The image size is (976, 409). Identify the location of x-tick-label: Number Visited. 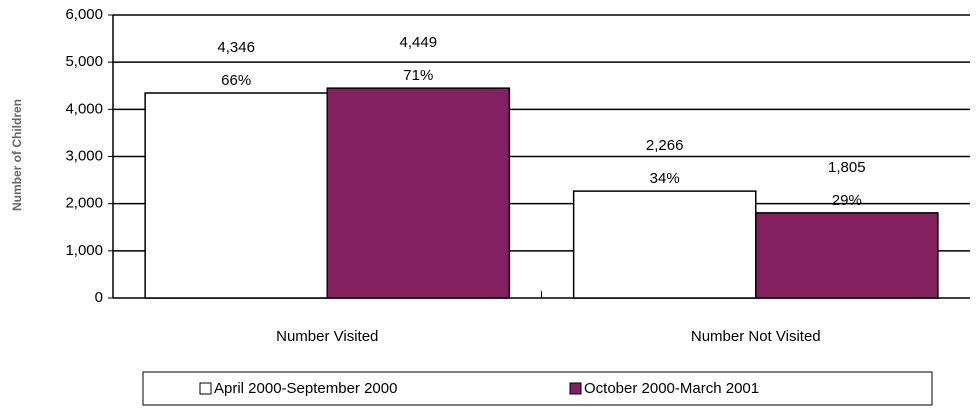
(327, 336).